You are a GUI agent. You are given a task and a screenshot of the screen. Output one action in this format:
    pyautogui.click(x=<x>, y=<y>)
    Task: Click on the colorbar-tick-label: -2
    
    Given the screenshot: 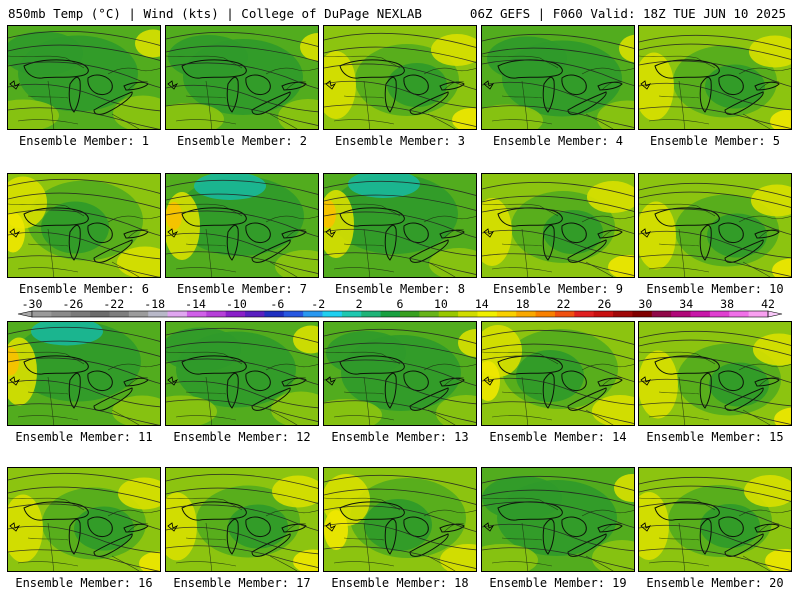 What is the action you would take?
    pyautogui.click(x=318, y=304)
    